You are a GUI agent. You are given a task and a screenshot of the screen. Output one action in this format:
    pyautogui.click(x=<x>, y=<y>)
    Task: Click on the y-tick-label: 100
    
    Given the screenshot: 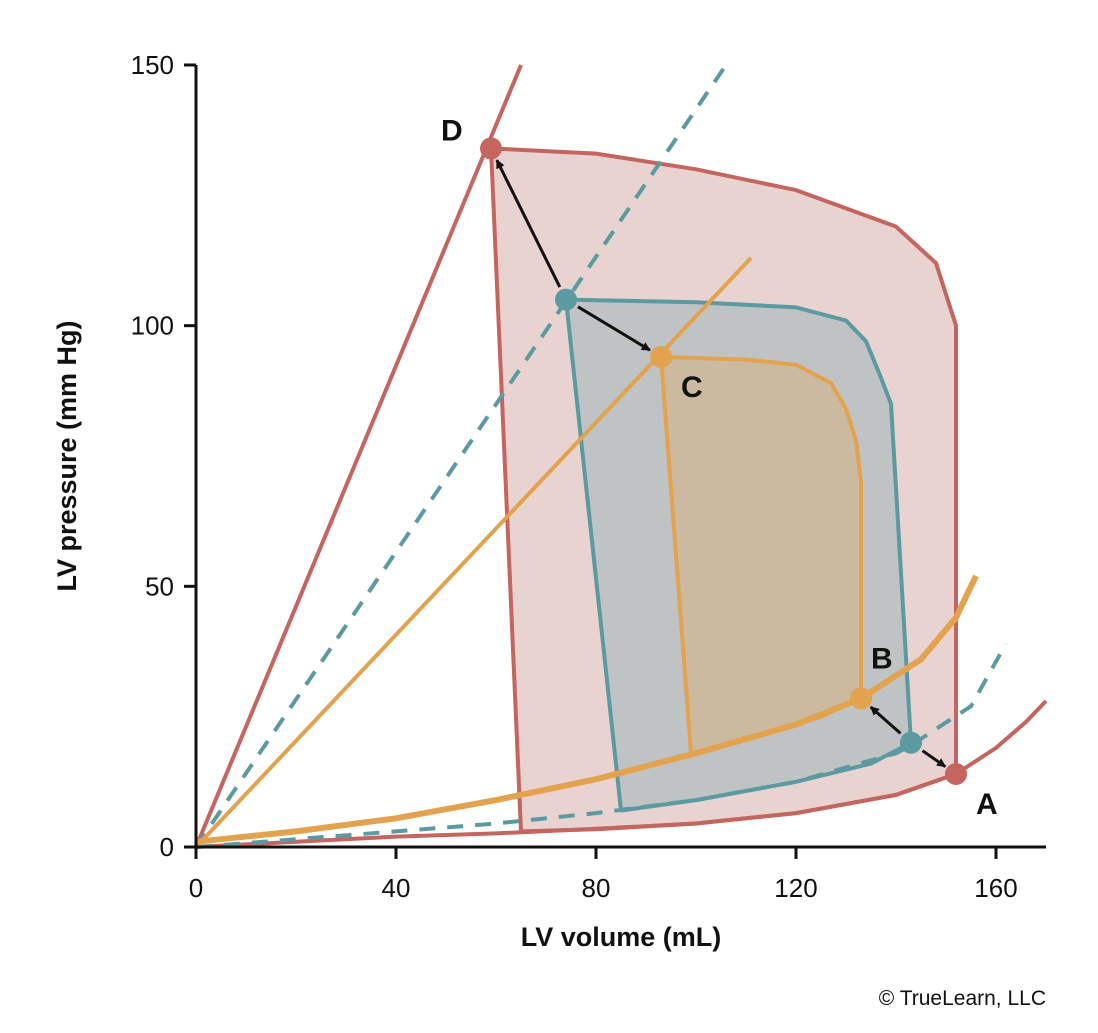 What is the action you would take?
    pyautogui.click(x=152, y=326)
    